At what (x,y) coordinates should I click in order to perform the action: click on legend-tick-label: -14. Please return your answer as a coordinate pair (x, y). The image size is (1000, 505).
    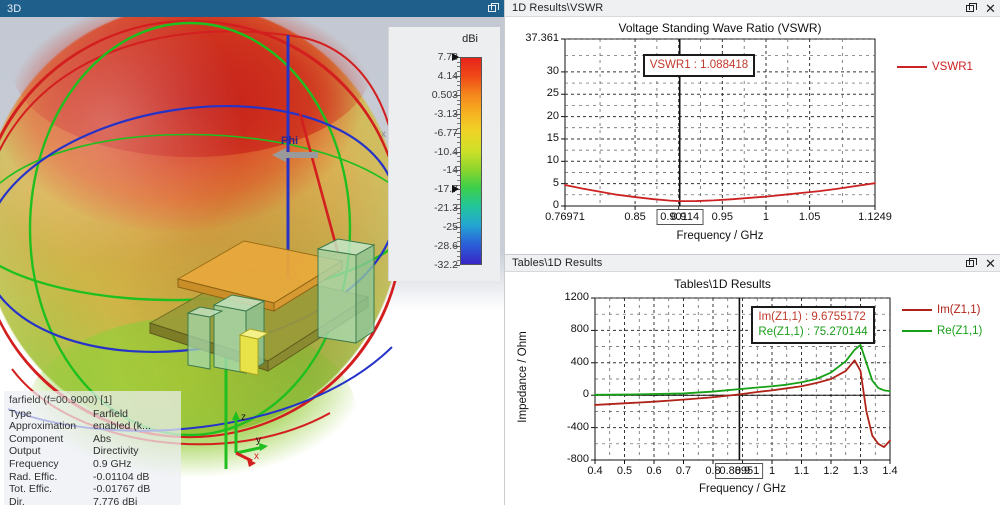
    Looking at the image, I should click on (450, 170).